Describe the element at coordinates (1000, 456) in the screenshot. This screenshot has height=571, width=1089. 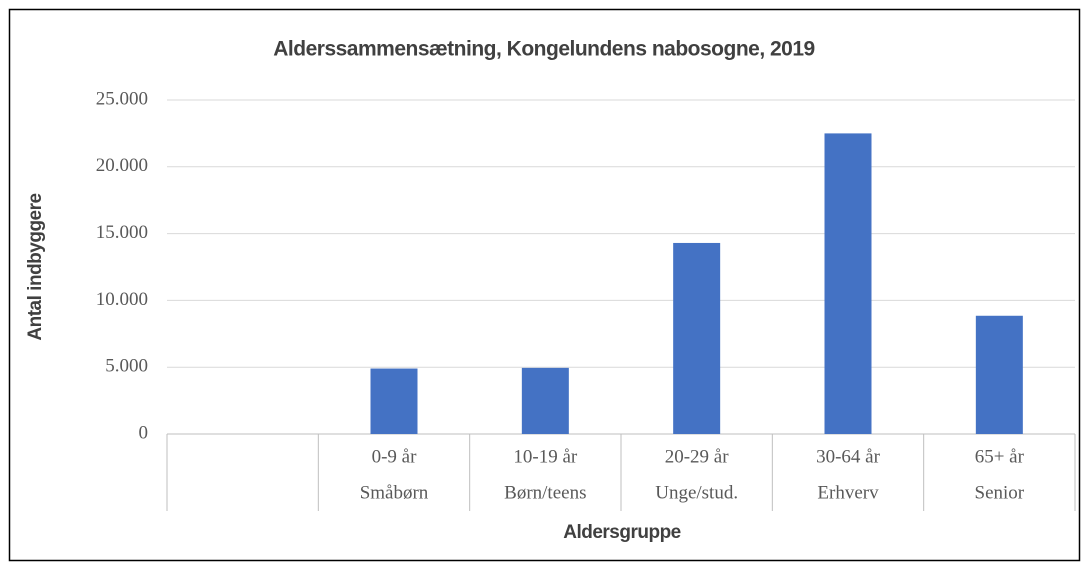
I see `x-tick-label: 65+ år` at that location.